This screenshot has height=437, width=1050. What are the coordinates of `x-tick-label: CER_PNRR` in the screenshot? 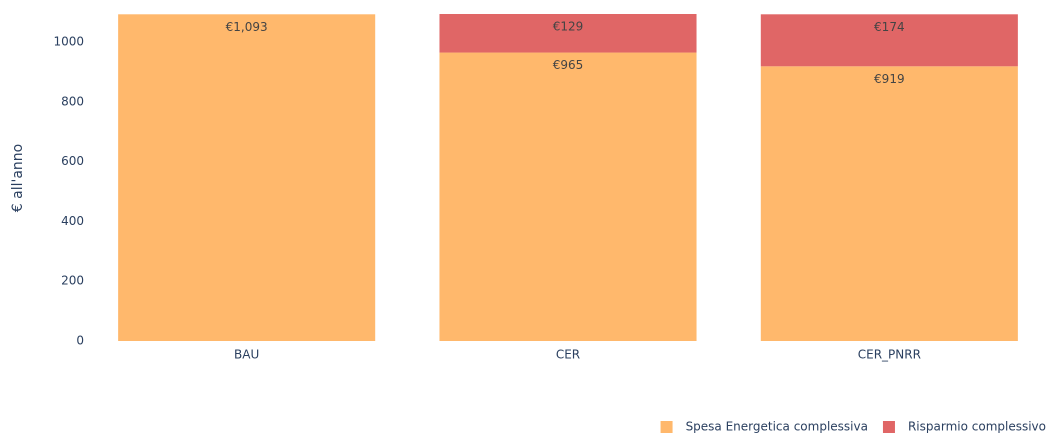 It's located at (889, 355).